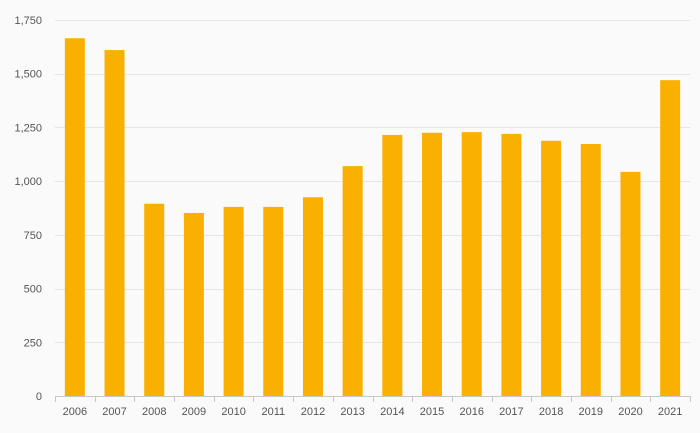  Describe the element at coordinates (352, 412) in the screenshot. I see `x-tick-label: 2013` at that location.